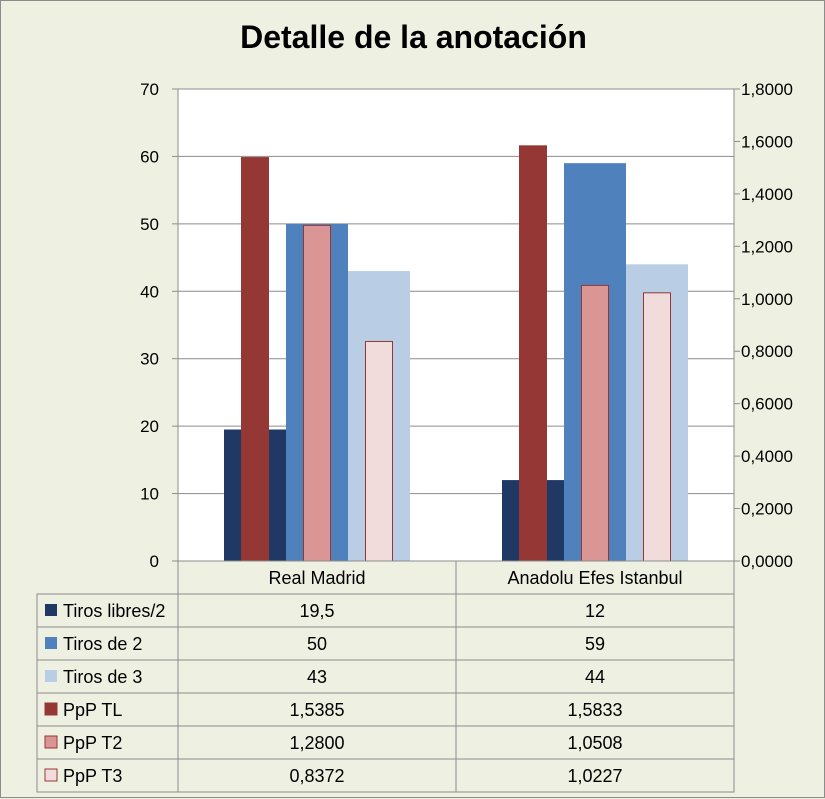  I want to click on data-label: 50, so click(317, 644).